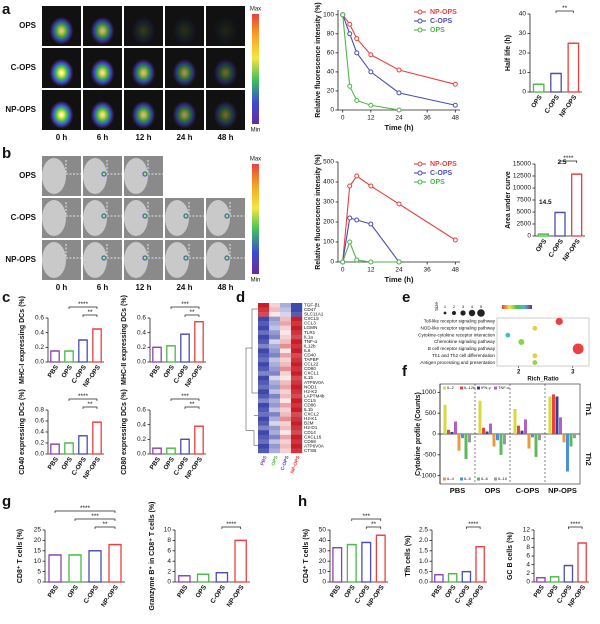 The width and height of the screenshot is (600, 624). What do you see at coordinates (185, 396) in the screenshot?
I see `sig-label: ***` at bounding box center [185, 396].